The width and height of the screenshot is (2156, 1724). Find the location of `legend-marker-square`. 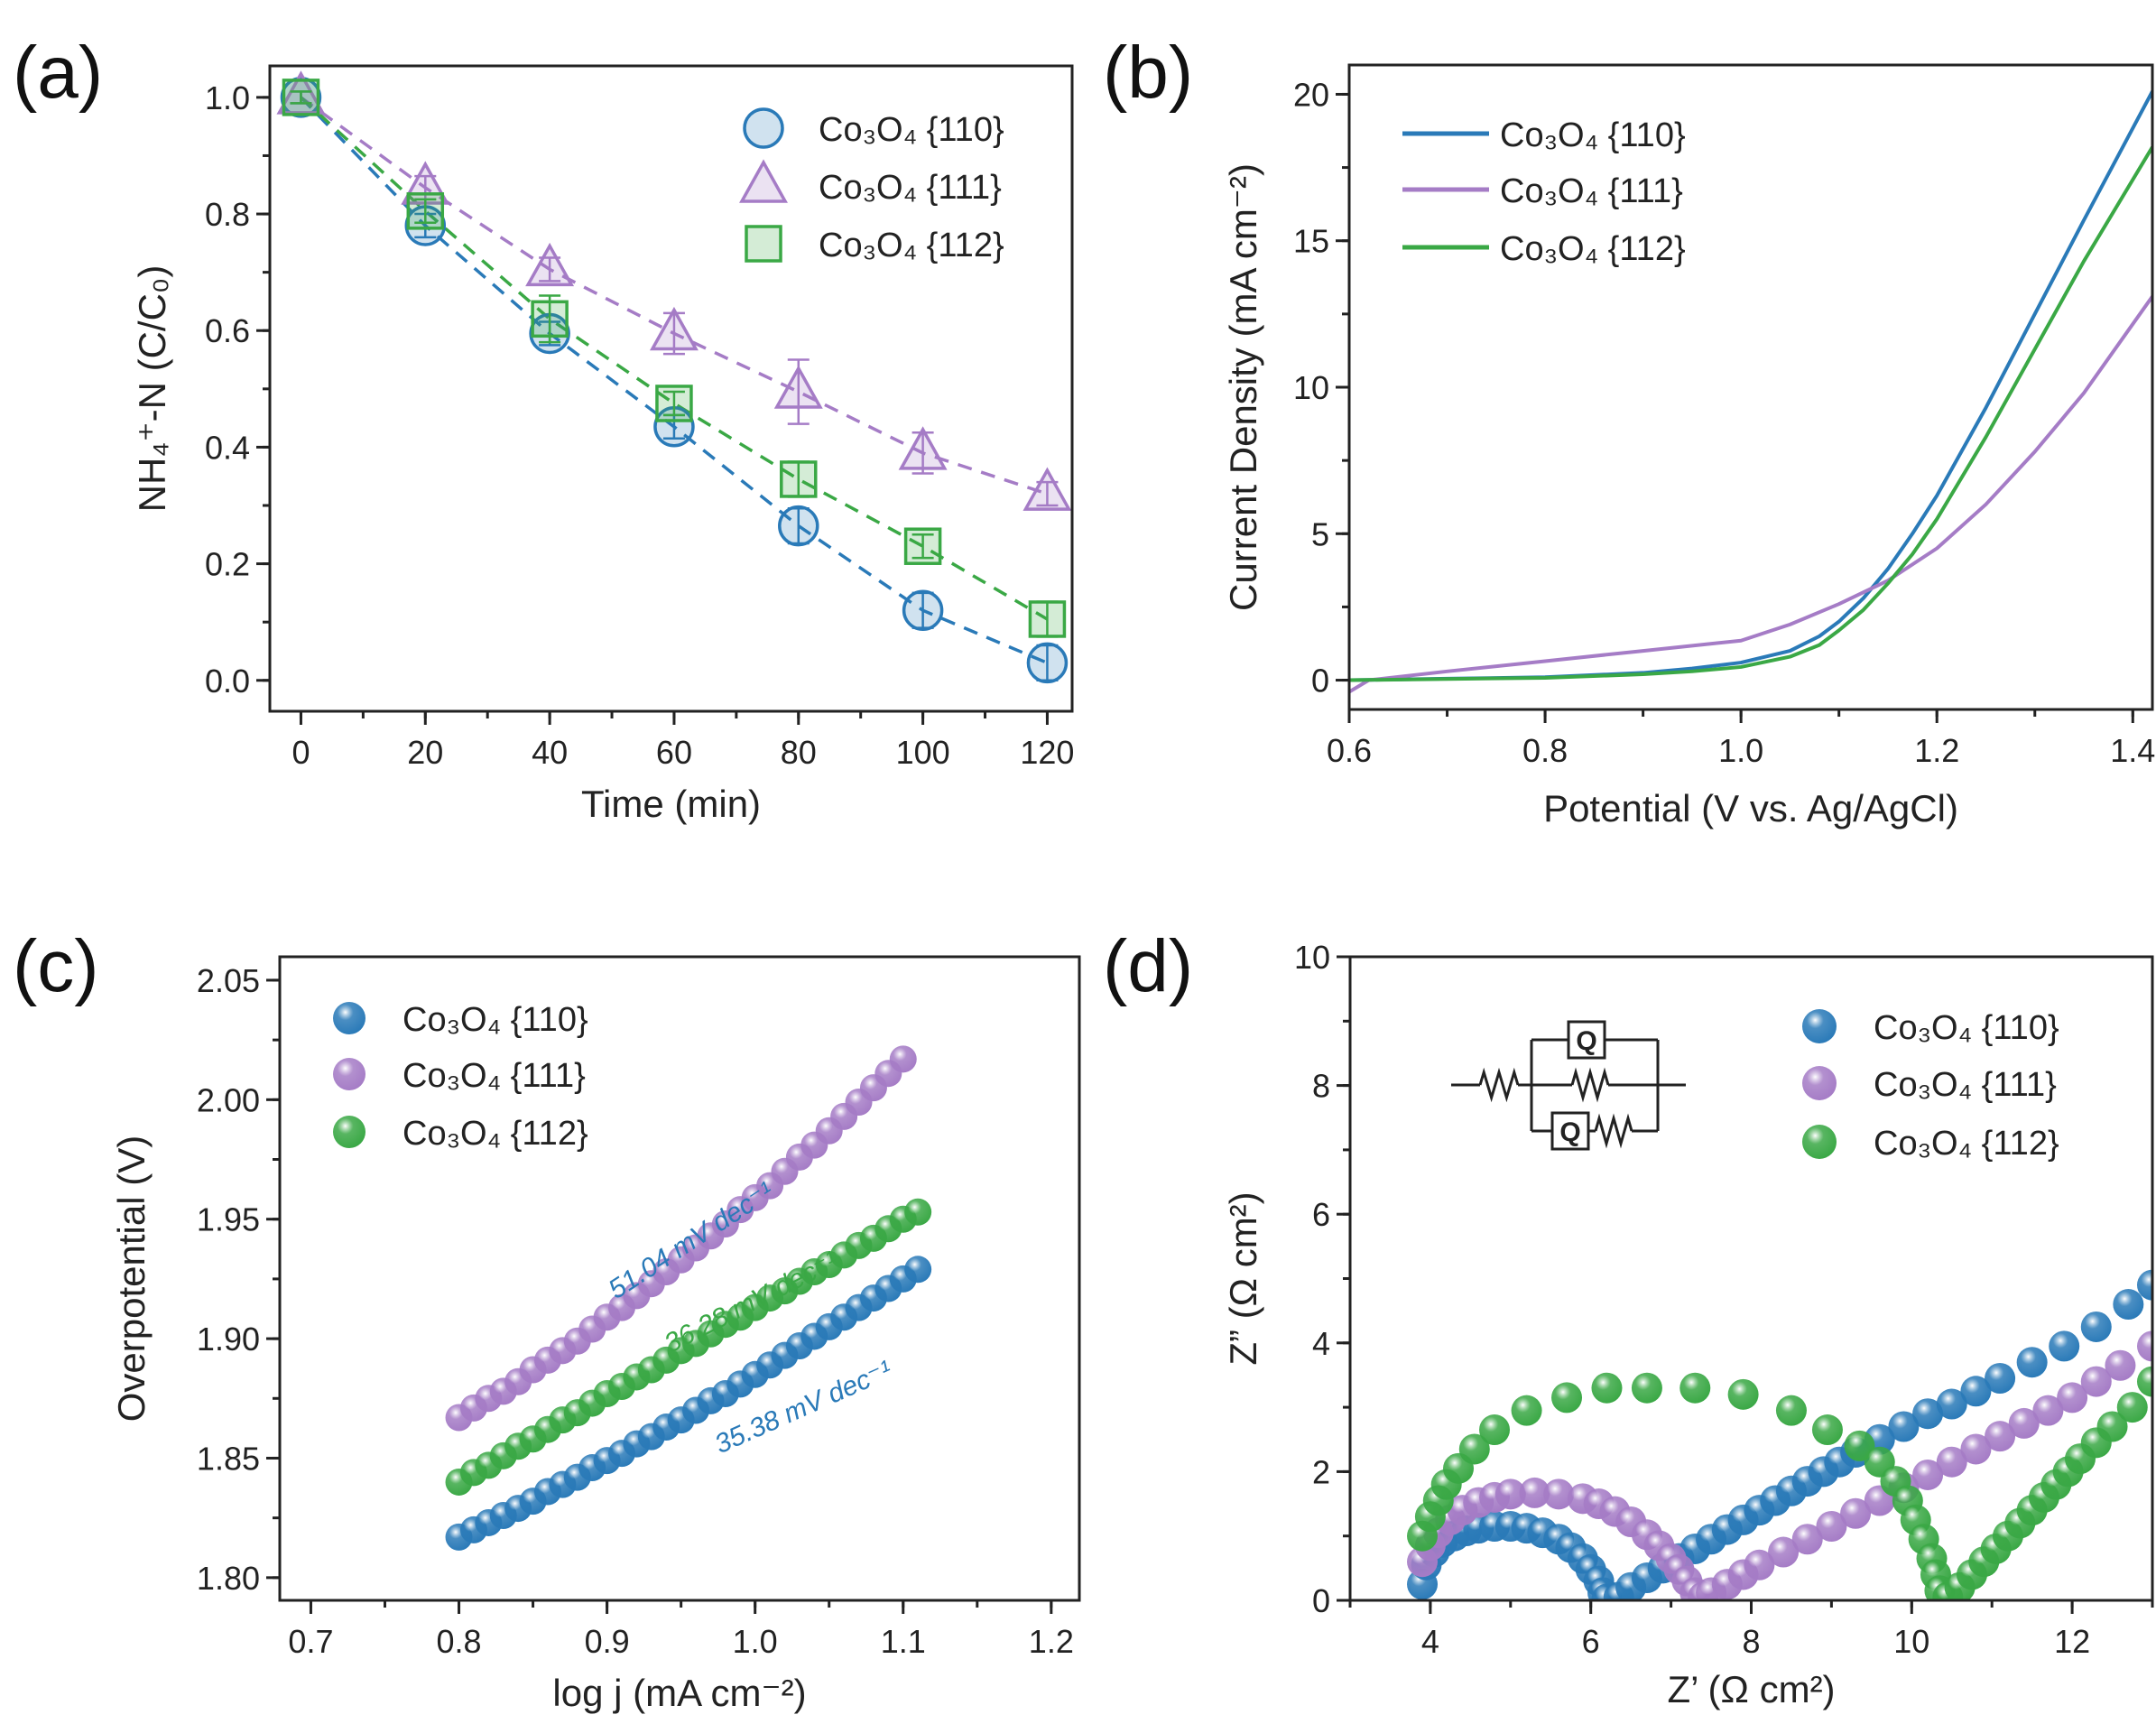

legend-marker-square is located at coordinates (763, 244).